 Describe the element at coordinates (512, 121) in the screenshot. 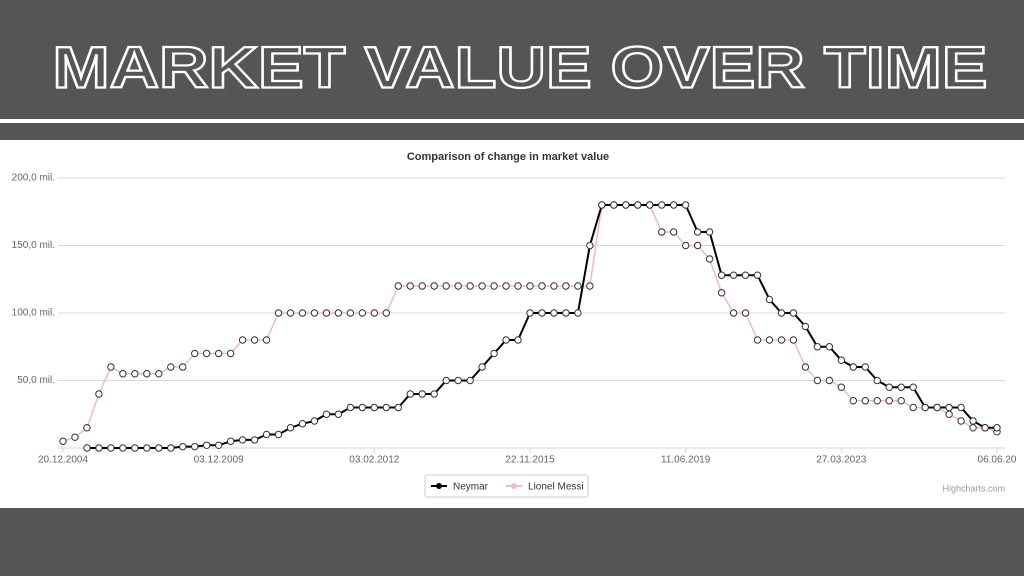

I see `divider` at that location.